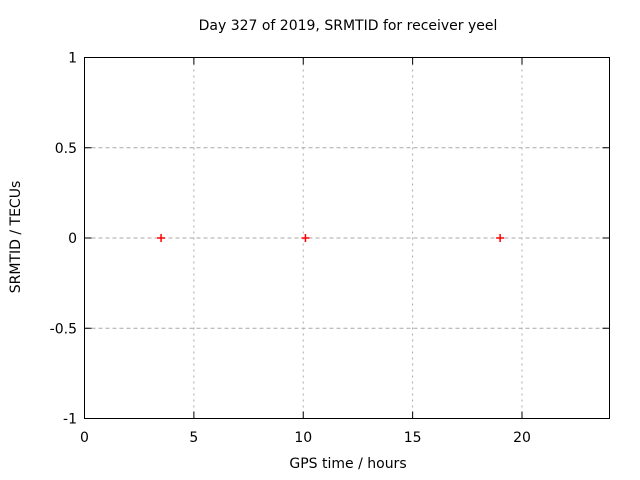 The height and width of the screenshot is (480, 640). I want to click on y-tick-label: -0.5, so click(63, 329).